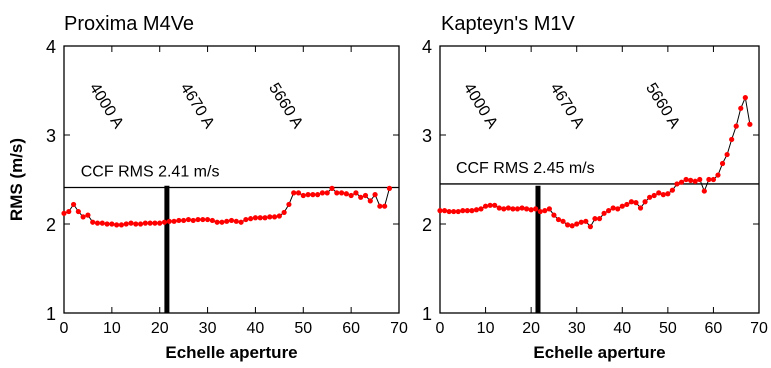 This screenshot has width=771, height=368. What do you see at coordinates (525, 168) in the screenshot?
I see `ccf-rms-label: CCF RMS 2.45 m/s` at bounding box center [525, 168].